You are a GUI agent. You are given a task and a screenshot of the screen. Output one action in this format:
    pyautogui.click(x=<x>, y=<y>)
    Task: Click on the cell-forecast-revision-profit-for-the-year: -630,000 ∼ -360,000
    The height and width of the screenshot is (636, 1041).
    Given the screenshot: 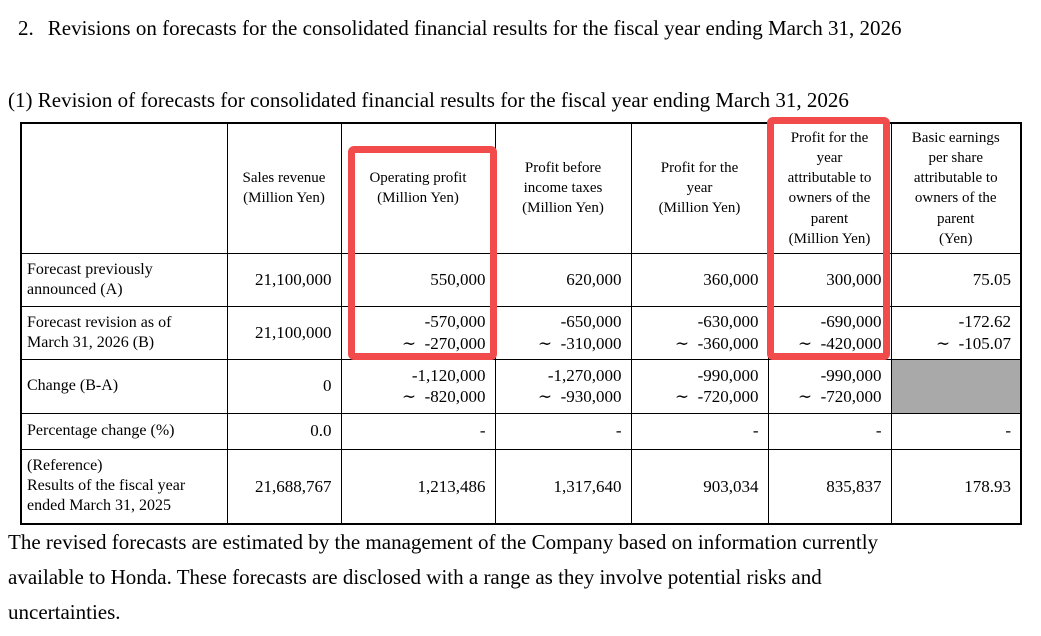 What is the action you would take?
    pyautogui.click(x=699, y=332)
    